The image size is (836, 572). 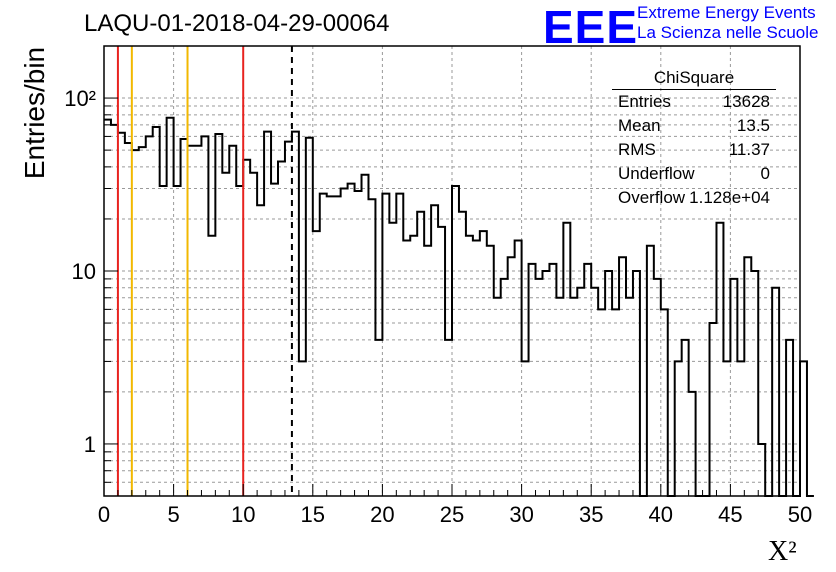 What do you see at coordinates (591, 514) in the screenshot?
I see `x-tick-label: 35` at bounding box center [591, 514].